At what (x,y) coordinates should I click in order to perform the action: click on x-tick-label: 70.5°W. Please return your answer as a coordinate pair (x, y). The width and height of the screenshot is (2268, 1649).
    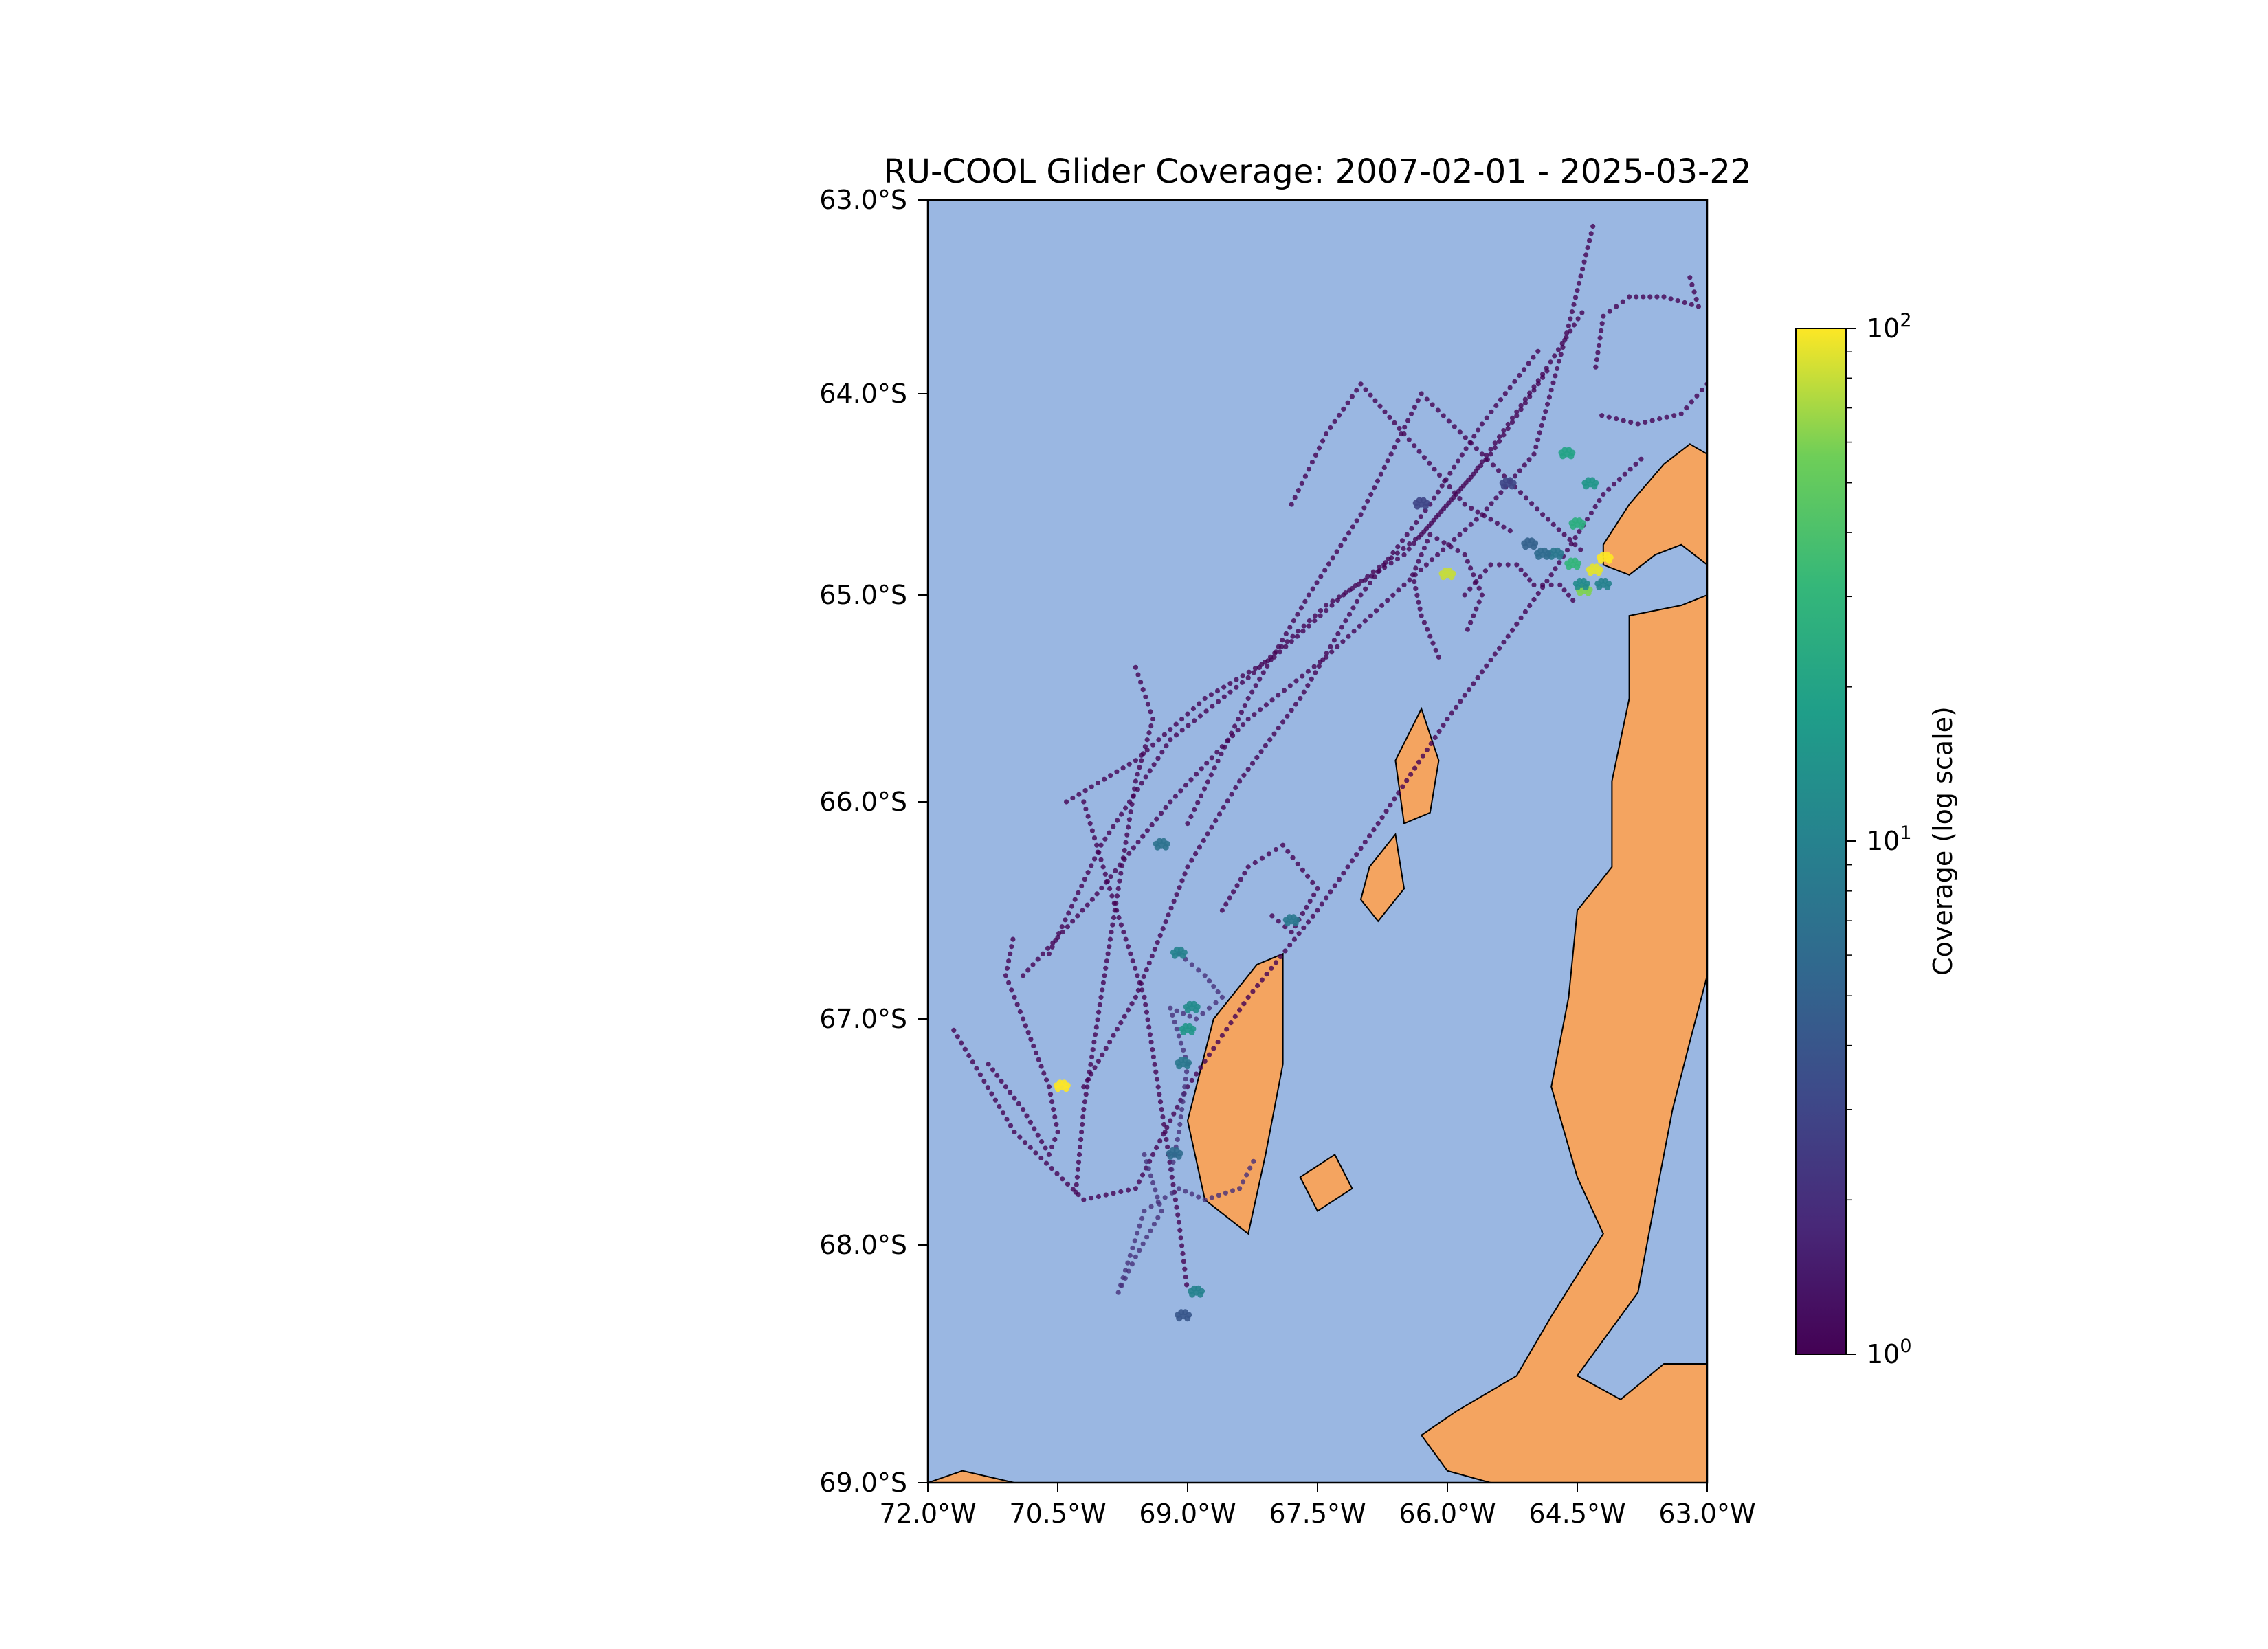
    Looking at the image, I should click on (1057, 1514).